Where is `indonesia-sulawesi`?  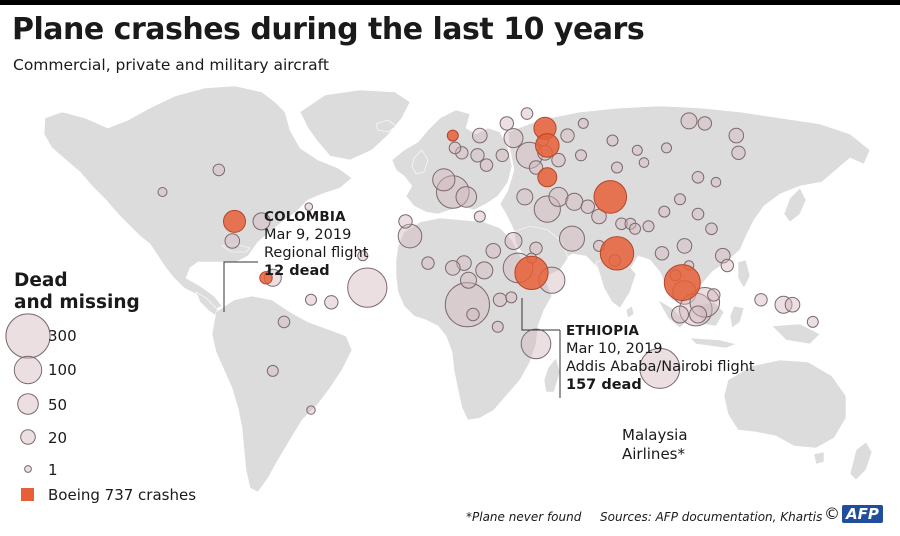
indonesia-sulawesi is located at coordinates (737, 317).